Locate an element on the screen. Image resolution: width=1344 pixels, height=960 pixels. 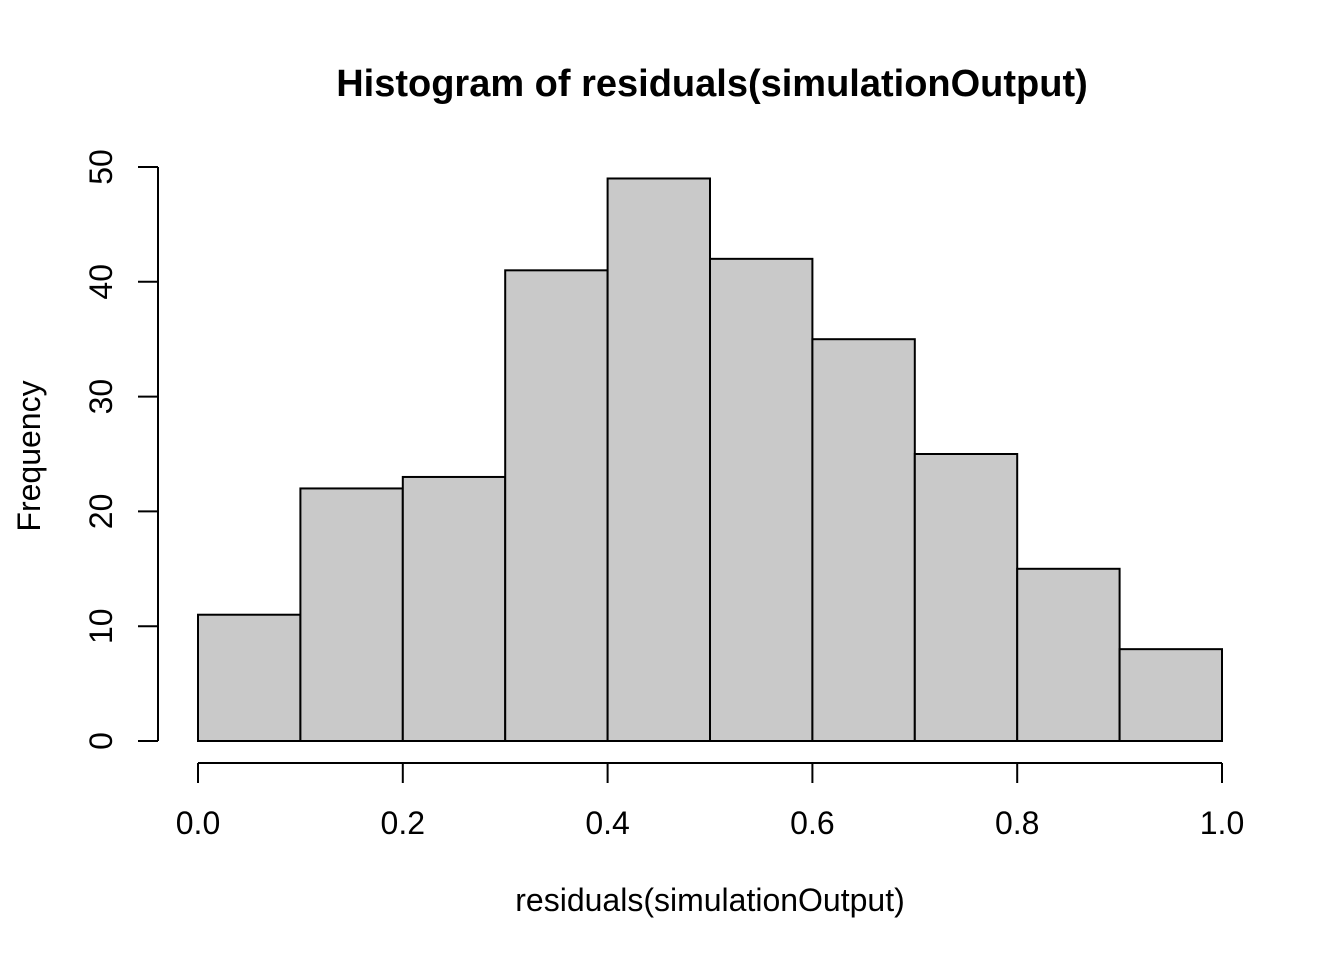
x-tick-label: 0.8 is located at coordinates (1017, 823).